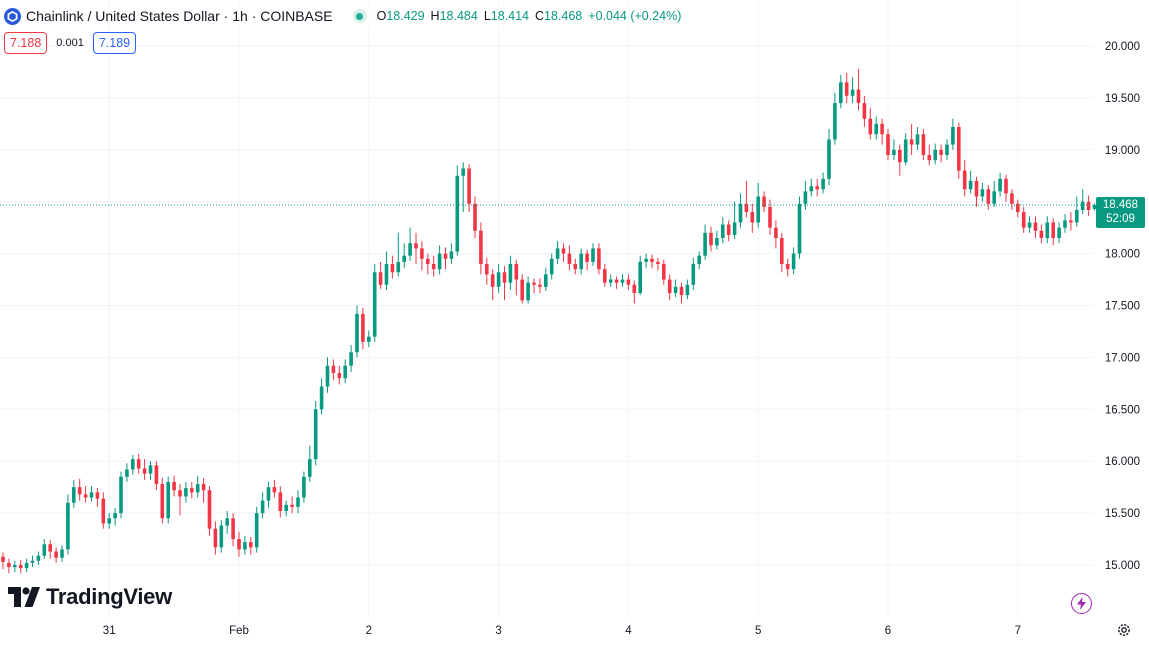  What do you see at coordinates (1124, 630) in the screenshot?
I see `gear-icon` at bounding box center [1124, 630].